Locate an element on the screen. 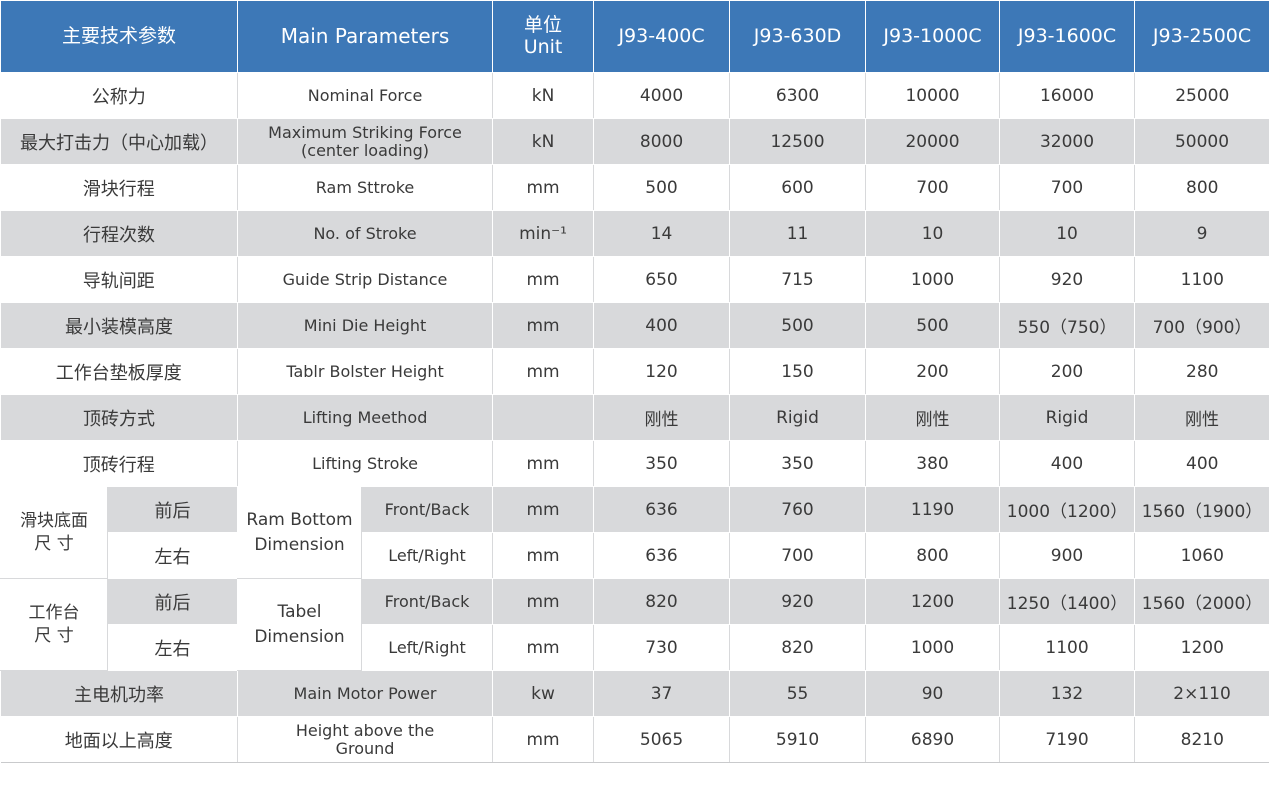 This screenshot has height=795, width=1269. param-cn: 顶砖方式 is located at coordinates (119, 417).